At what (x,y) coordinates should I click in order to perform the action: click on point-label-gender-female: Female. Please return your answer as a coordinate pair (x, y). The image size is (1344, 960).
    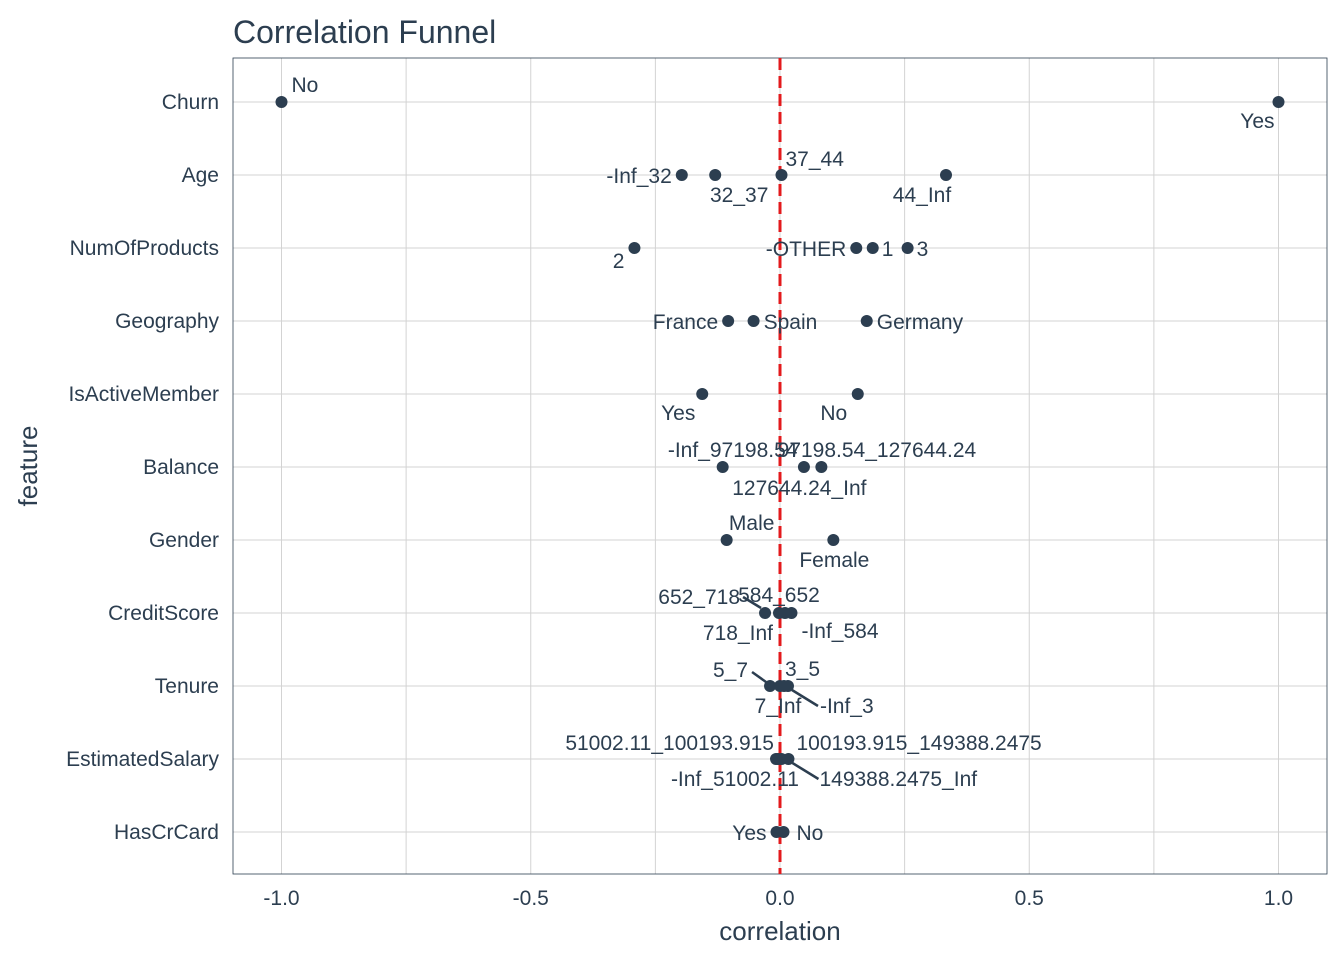
    Looking at the image, I should click on (834, 560).